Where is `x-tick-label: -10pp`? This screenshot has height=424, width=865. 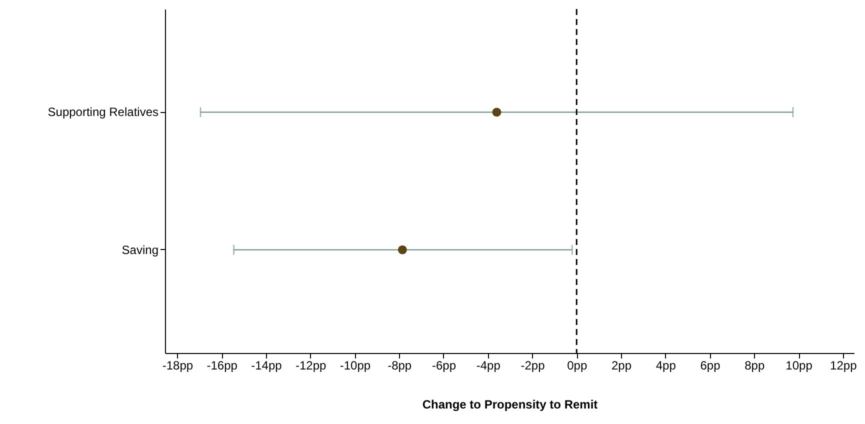 x-tick-label: -10pp is located at coordinates (355, 365).